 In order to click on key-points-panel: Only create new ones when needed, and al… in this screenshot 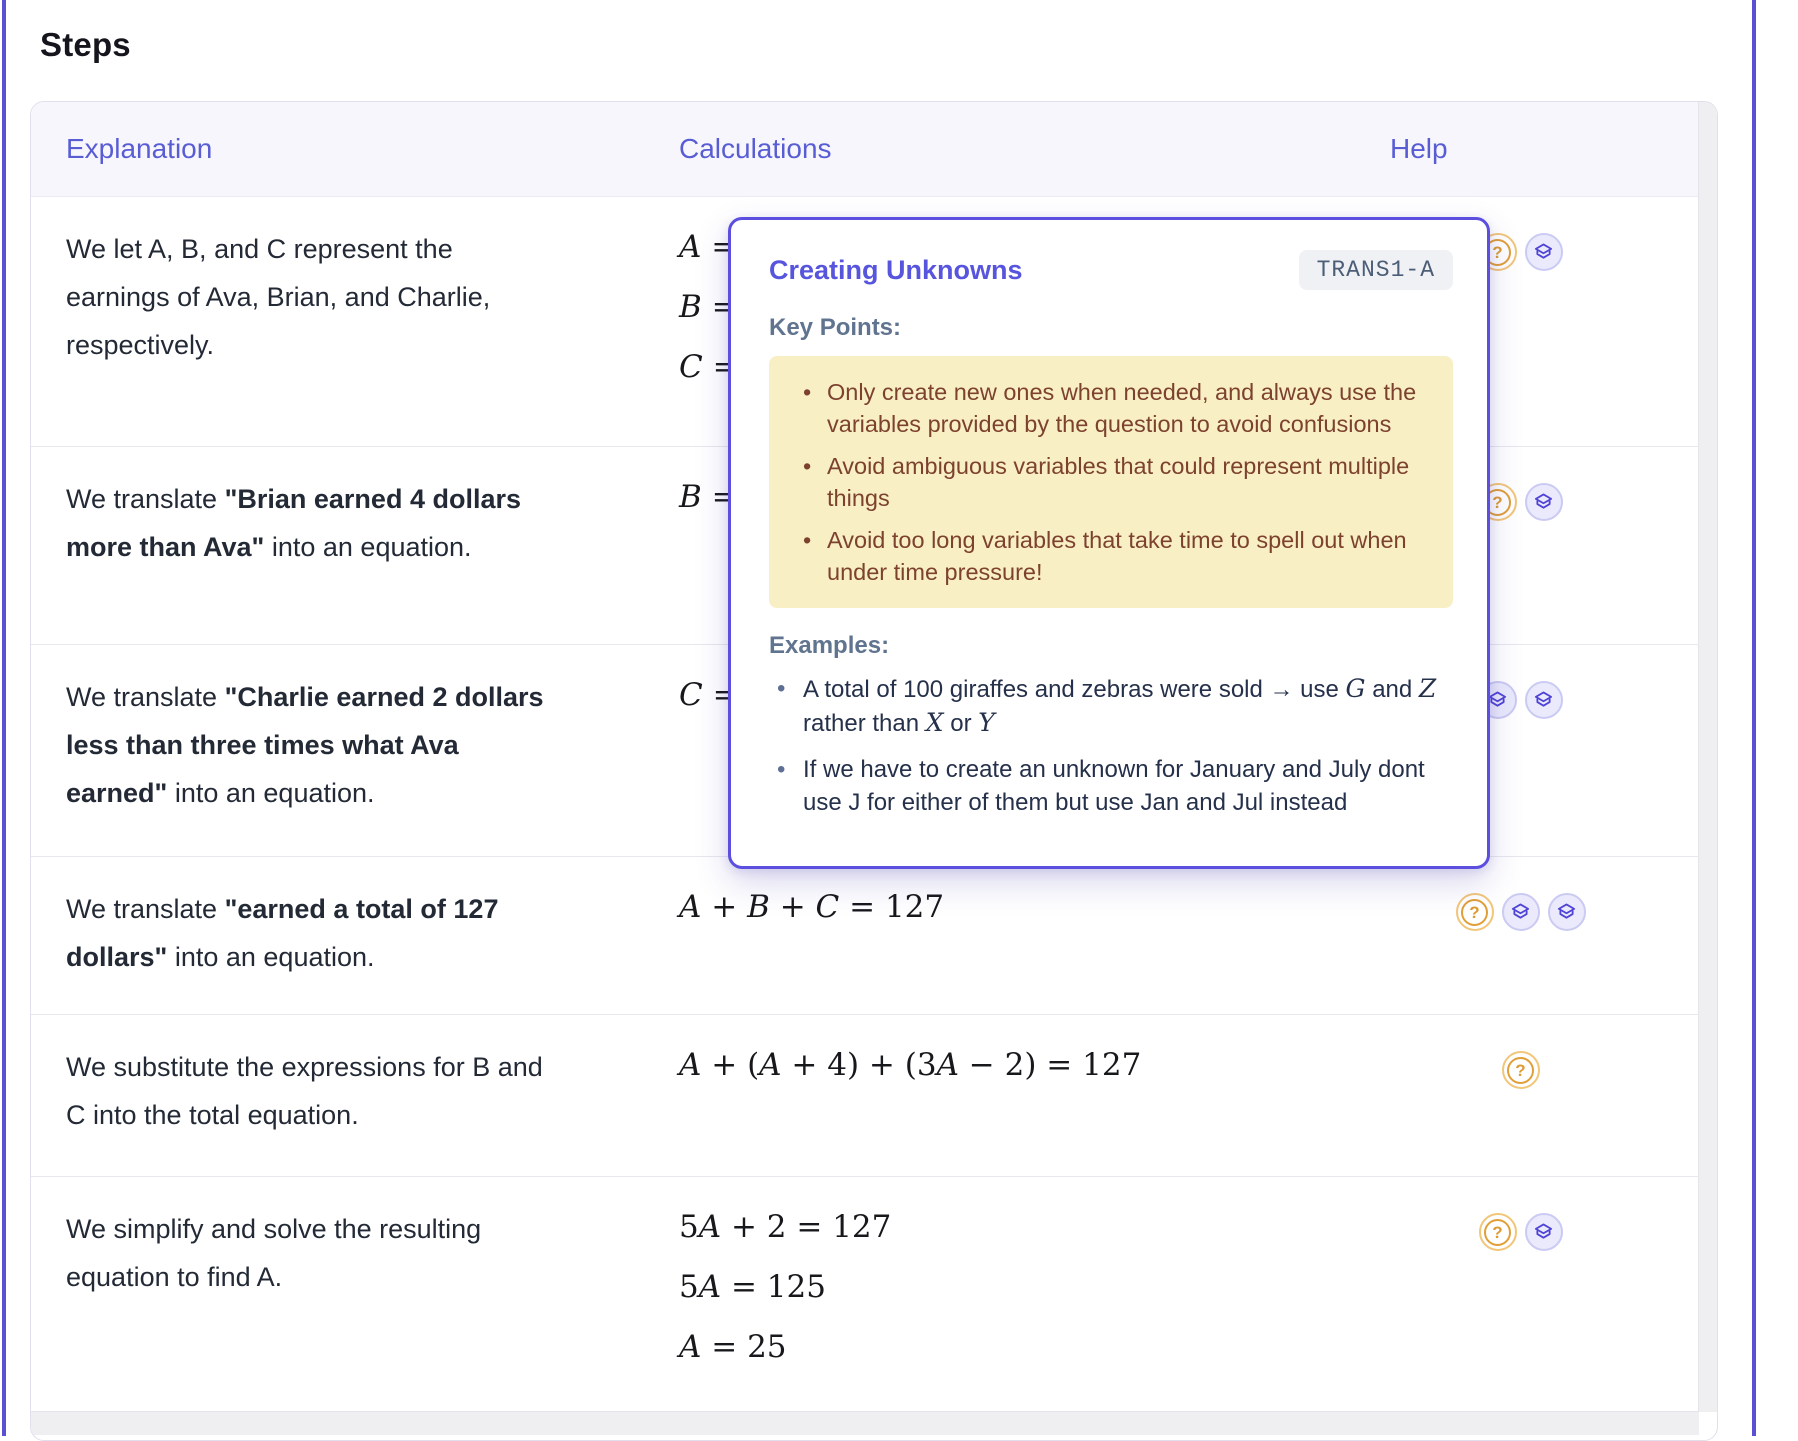, I will do `click(1111, 482)`.